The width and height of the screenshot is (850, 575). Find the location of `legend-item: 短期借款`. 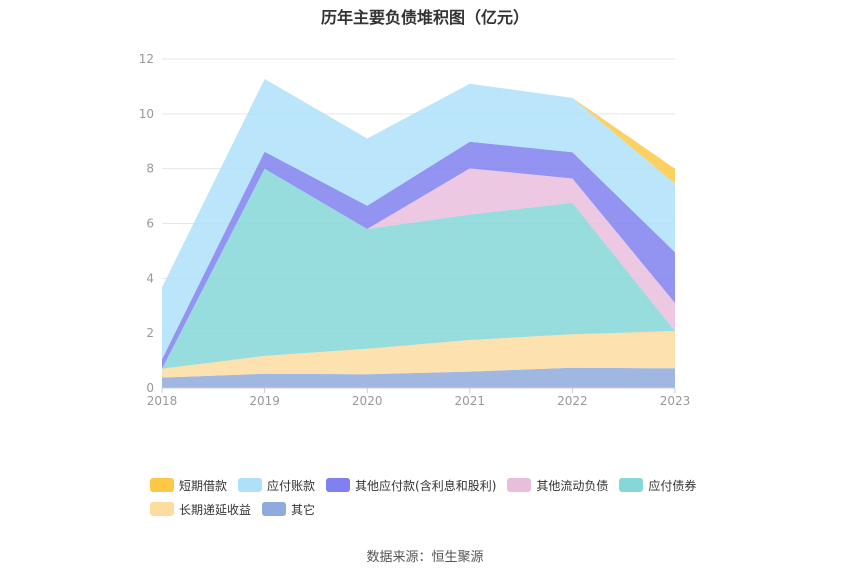

legend-item: 短期借款 is located at coordinates (188, 485).